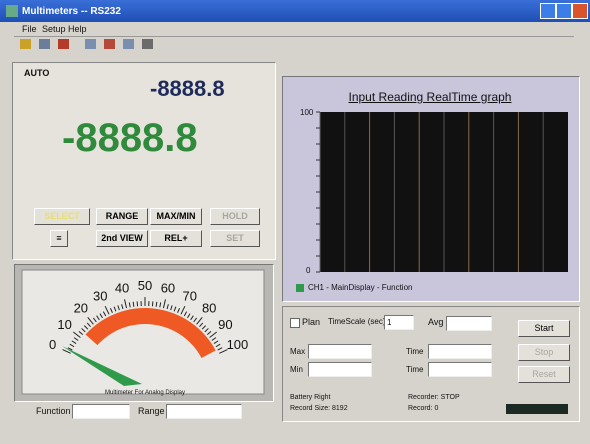 The height and width of the screenshot is (444, 590). What do you see at coordinates (399, 322) in the screenshot?
I see `timescale-spinner: 1` at bounding box center [399, 322].